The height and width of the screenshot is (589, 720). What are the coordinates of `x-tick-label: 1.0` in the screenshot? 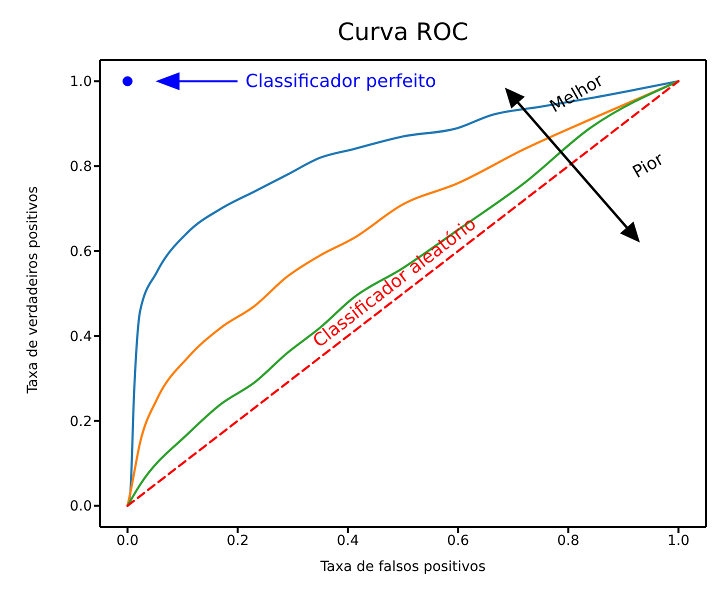 It's located at (678, 540).